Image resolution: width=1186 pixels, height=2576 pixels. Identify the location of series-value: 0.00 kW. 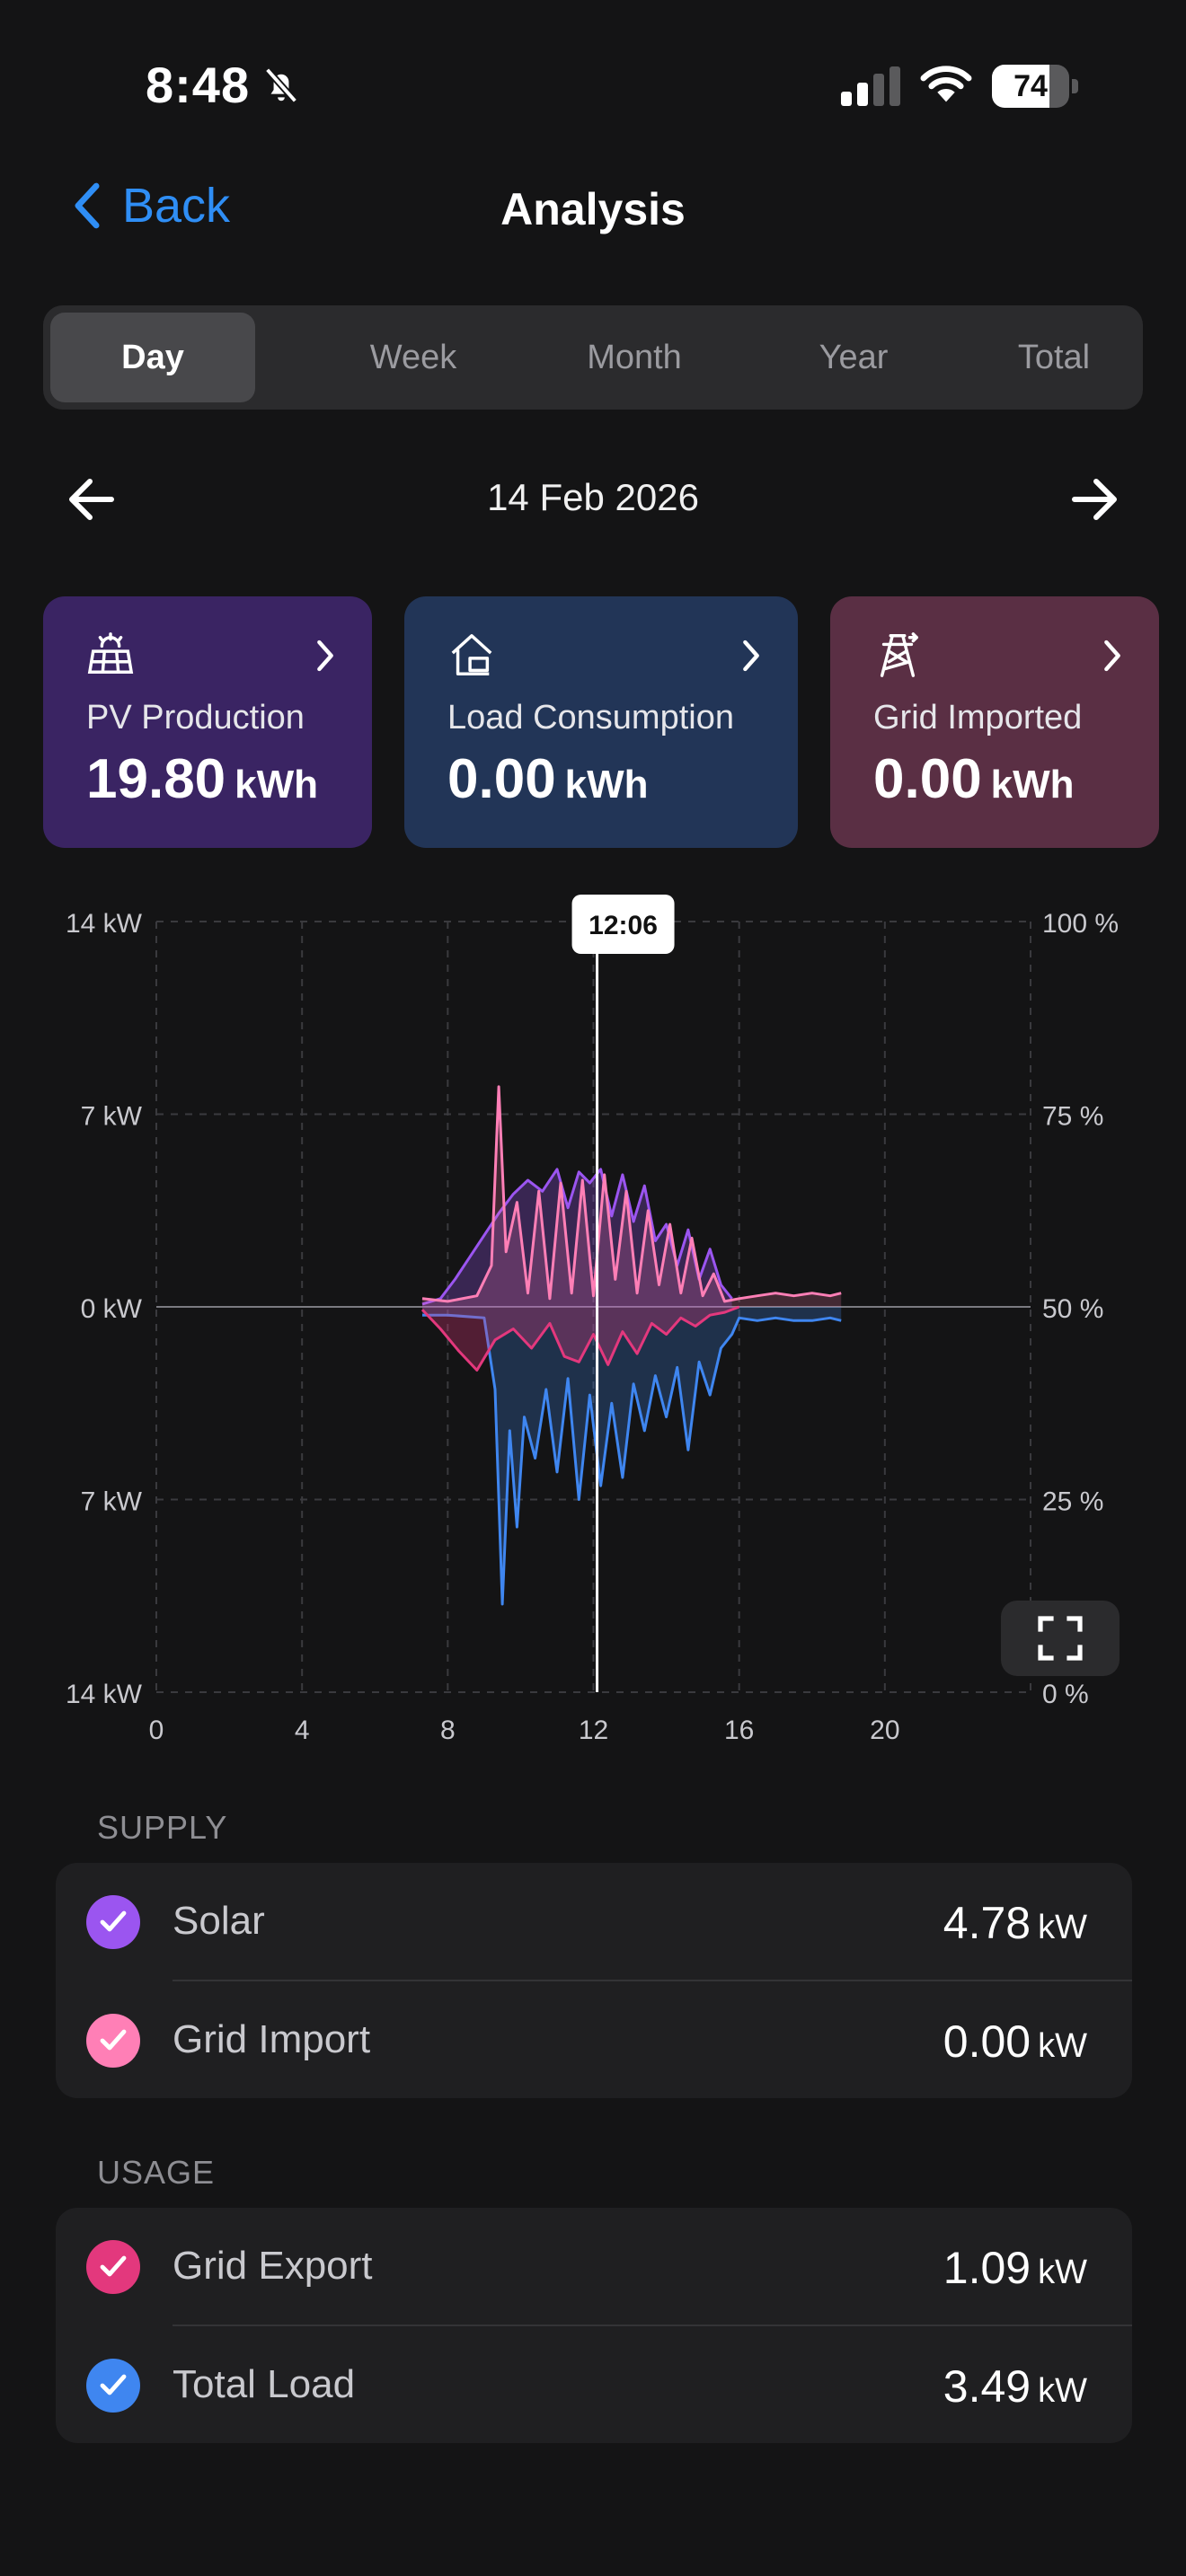
(1015, 2041).